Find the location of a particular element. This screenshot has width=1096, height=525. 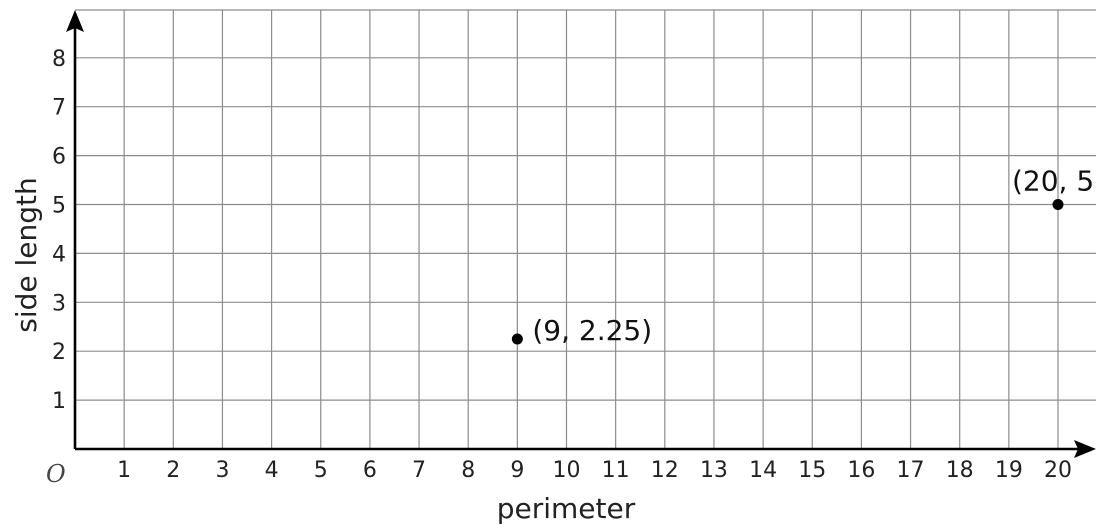

x-tick-label: 19 is located at coordinates (1009, 470).